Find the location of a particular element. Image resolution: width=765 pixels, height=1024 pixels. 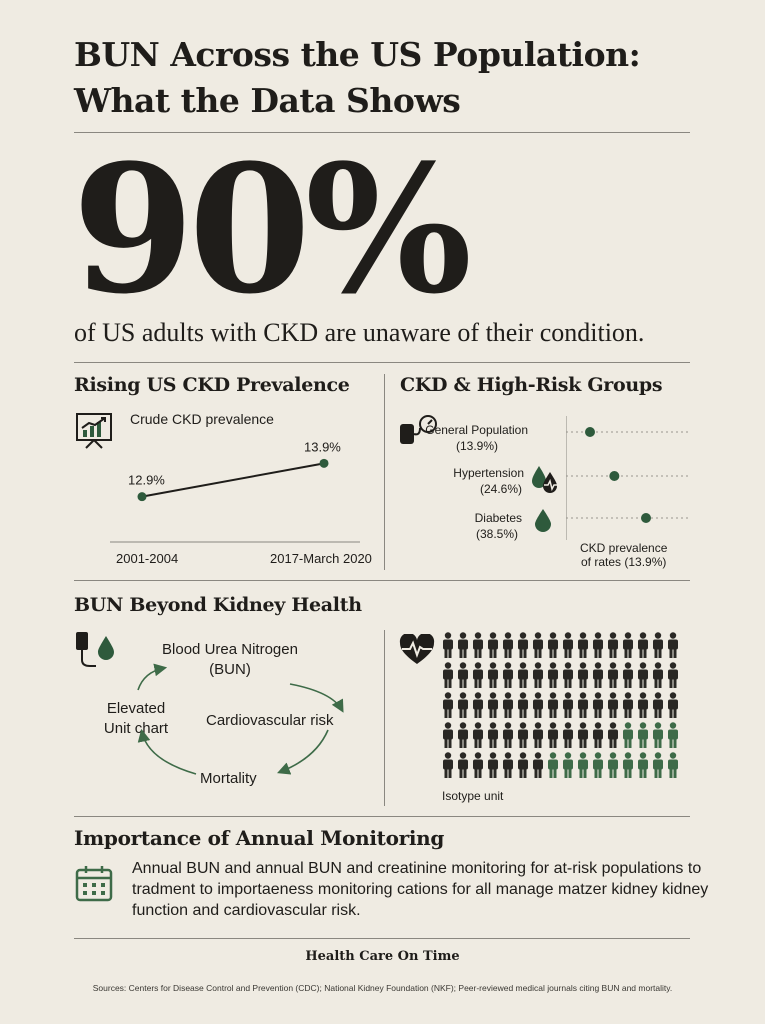

isotype-label: Isotype unit is located at coordinates (473, 796).